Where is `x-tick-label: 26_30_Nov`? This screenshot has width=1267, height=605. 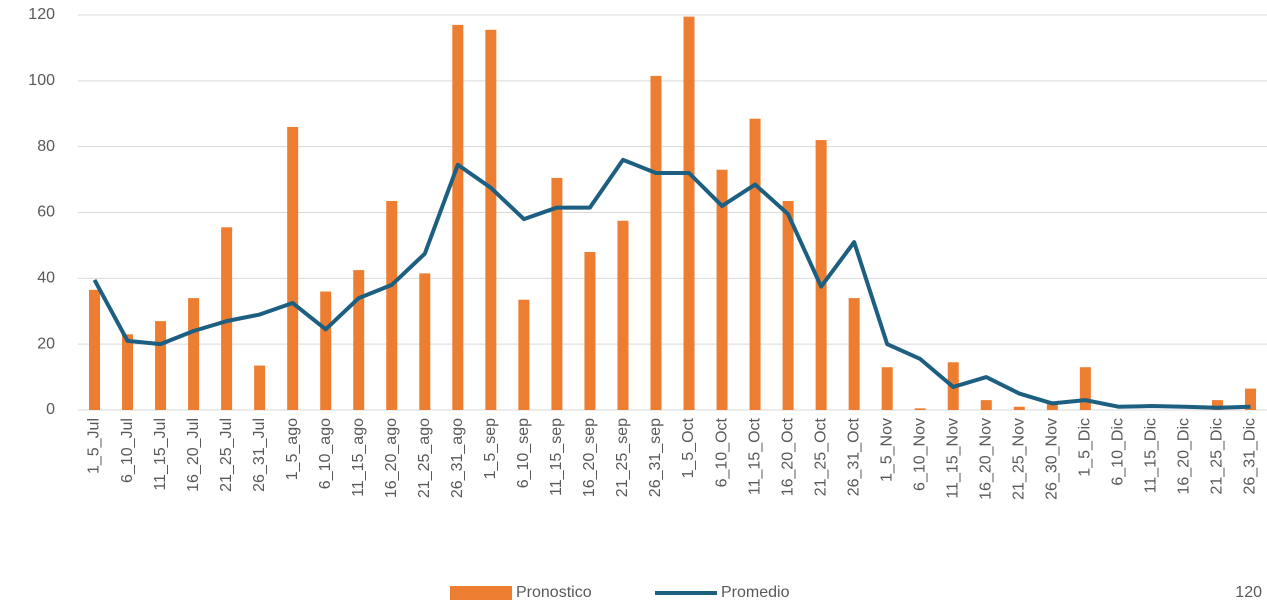 x-tick-label: 26_30_Nov is located at coordinates (1052, 459).